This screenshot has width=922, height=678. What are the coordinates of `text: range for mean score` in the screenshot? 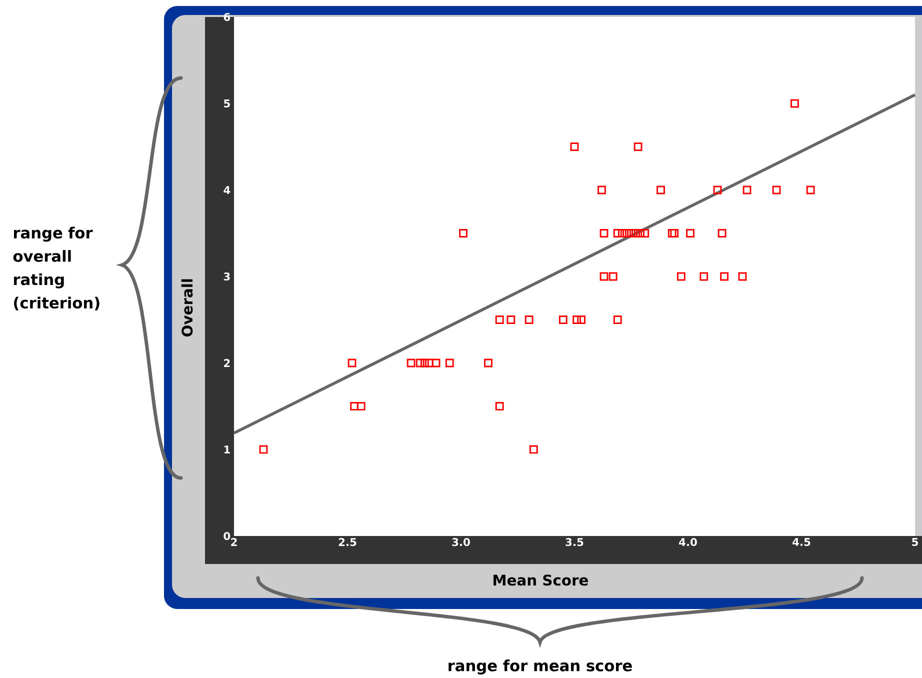 It's located at (540, 667).